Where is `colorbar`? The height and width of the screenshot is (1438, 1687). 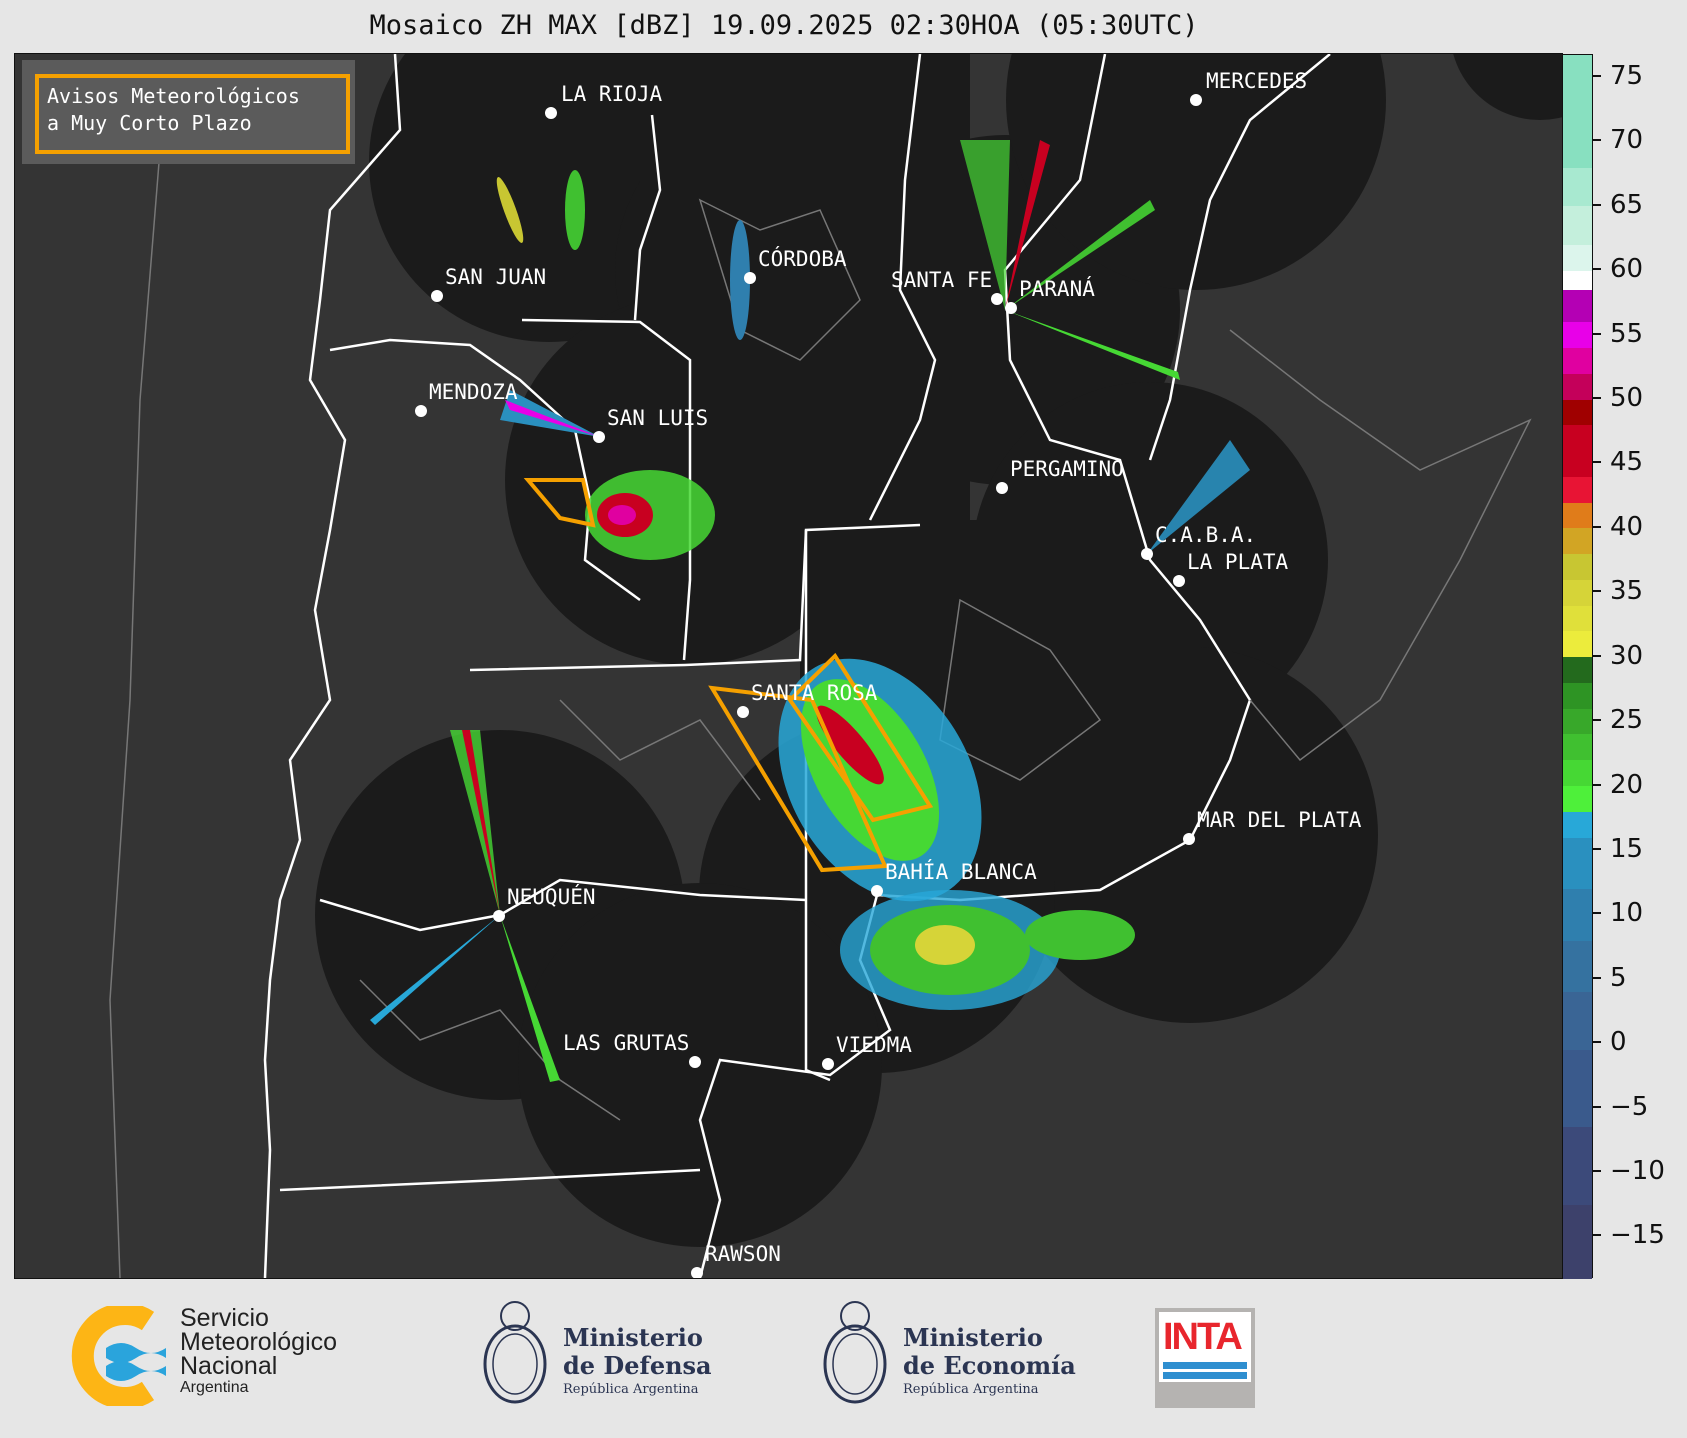 colorbar is located at coordinates (1577, 667).